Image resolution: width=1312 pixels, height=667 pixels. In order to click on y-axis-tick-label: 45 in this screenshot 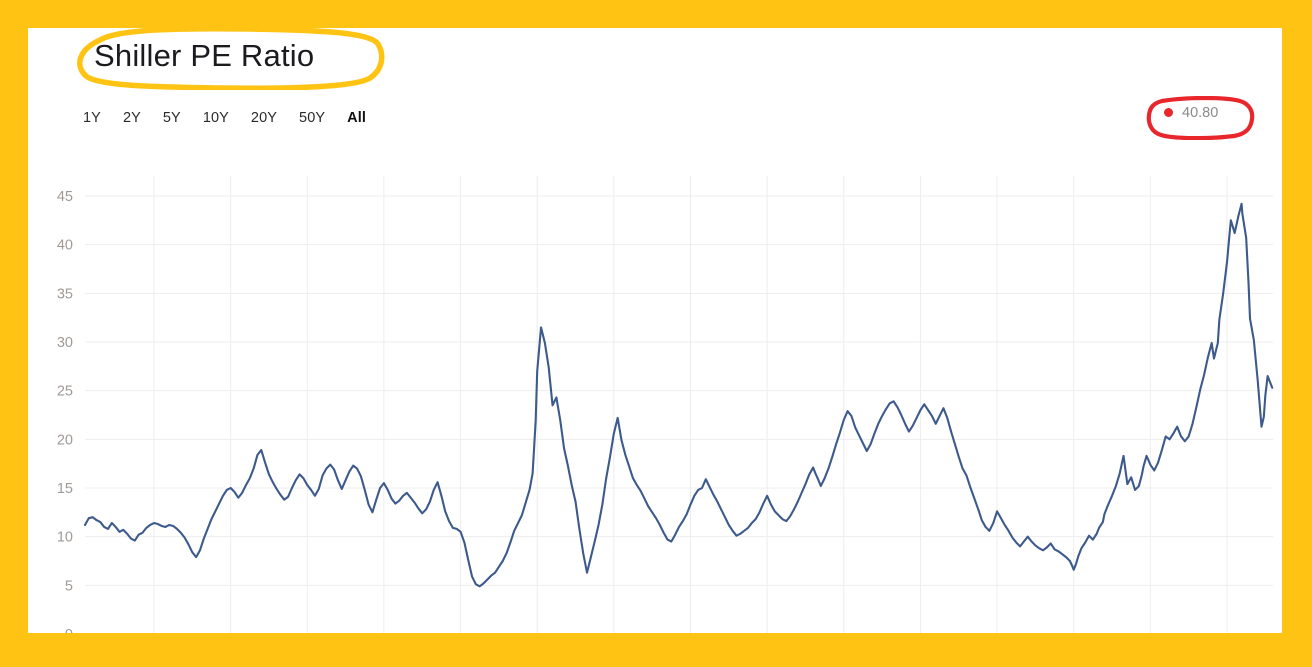, I will do `click(65, 197)`.